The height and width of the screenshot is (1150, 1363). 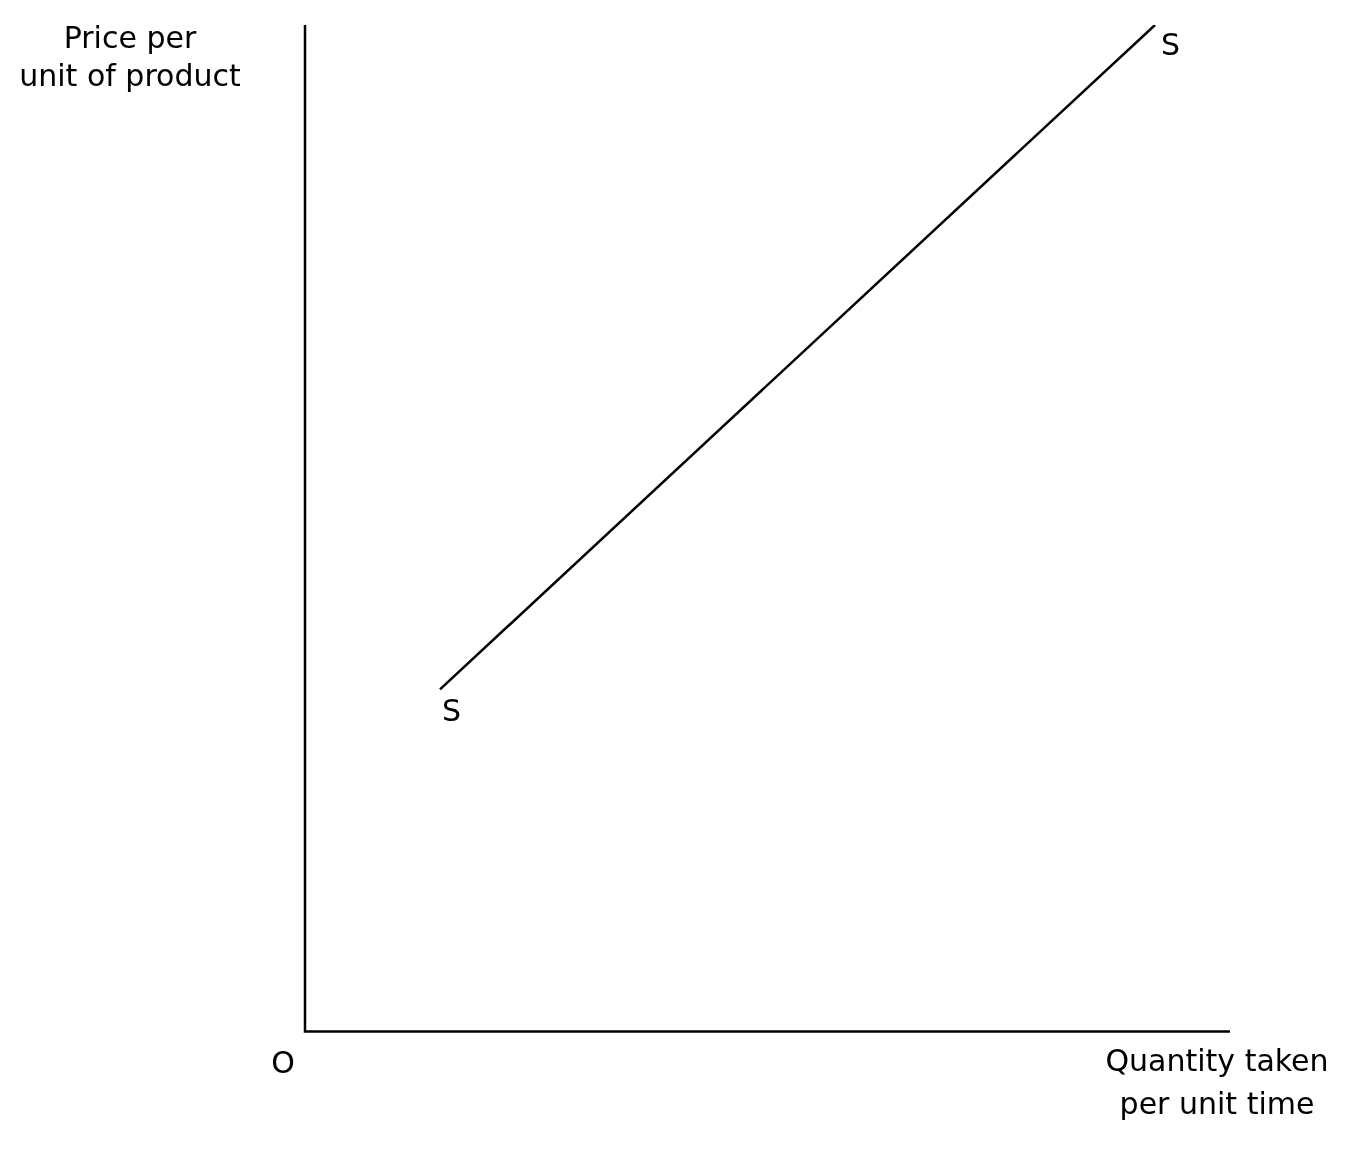 What do you see at coordinates (283, 1063) in the screenshot?
I see `text: O` at bounding box center [283, 1063].